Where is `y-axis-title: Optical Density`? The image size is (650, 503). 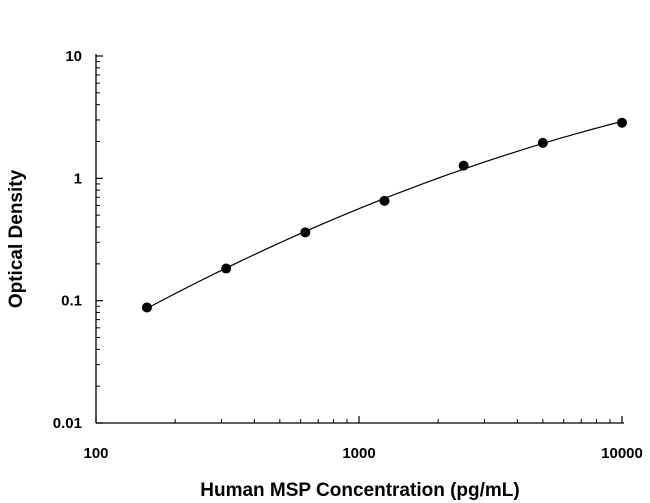
y-axis-title: Optical Density is located at coordinates (16, 238).